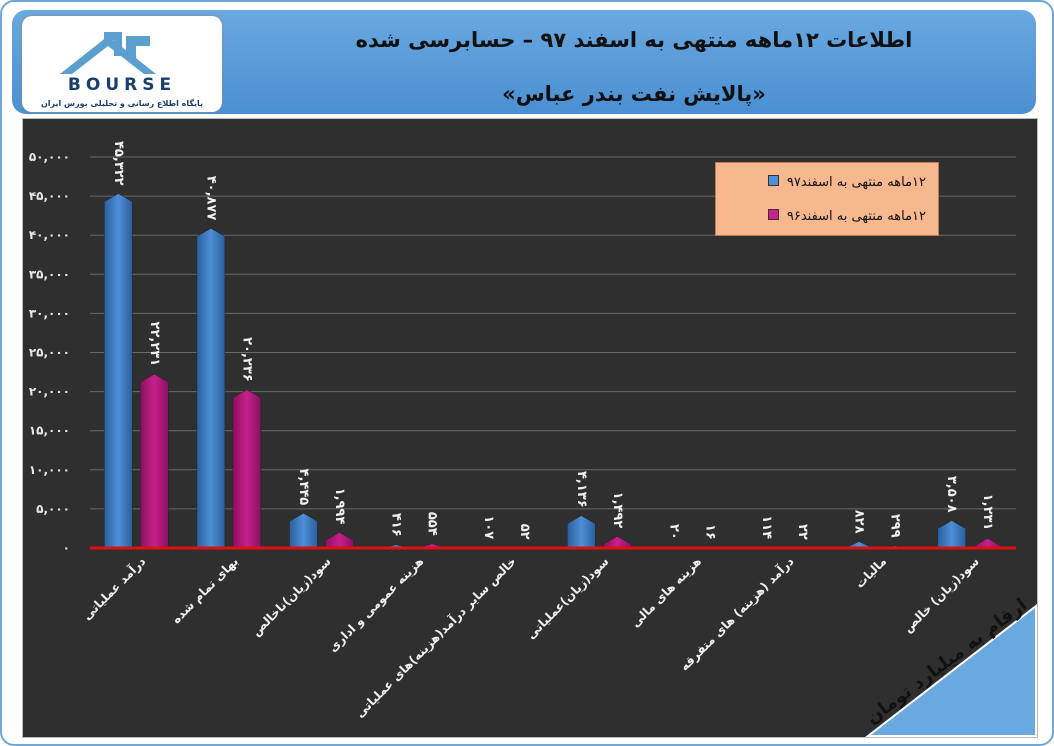 This screenshot has height=746, width=1054. What do you see at coordinates (673, 532) in the screenshot?
I see `data-label-97: ۲۰` at bounding box center [673, 532].